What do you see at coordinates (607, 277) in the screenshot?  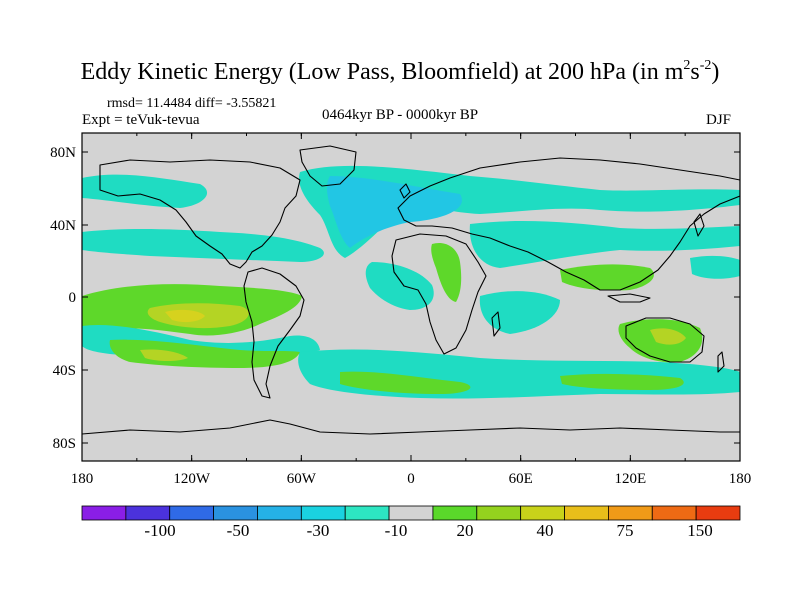 I see `contour-south-atlantic-green` at bounding box center [607, 277].